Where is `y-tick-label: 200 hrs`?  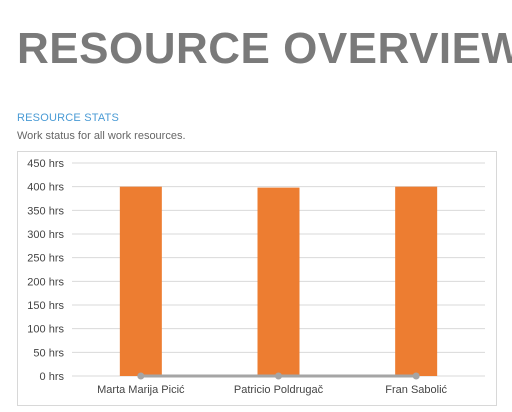
y-tick-label: 200 hrs is located at coordinates (45, 282).